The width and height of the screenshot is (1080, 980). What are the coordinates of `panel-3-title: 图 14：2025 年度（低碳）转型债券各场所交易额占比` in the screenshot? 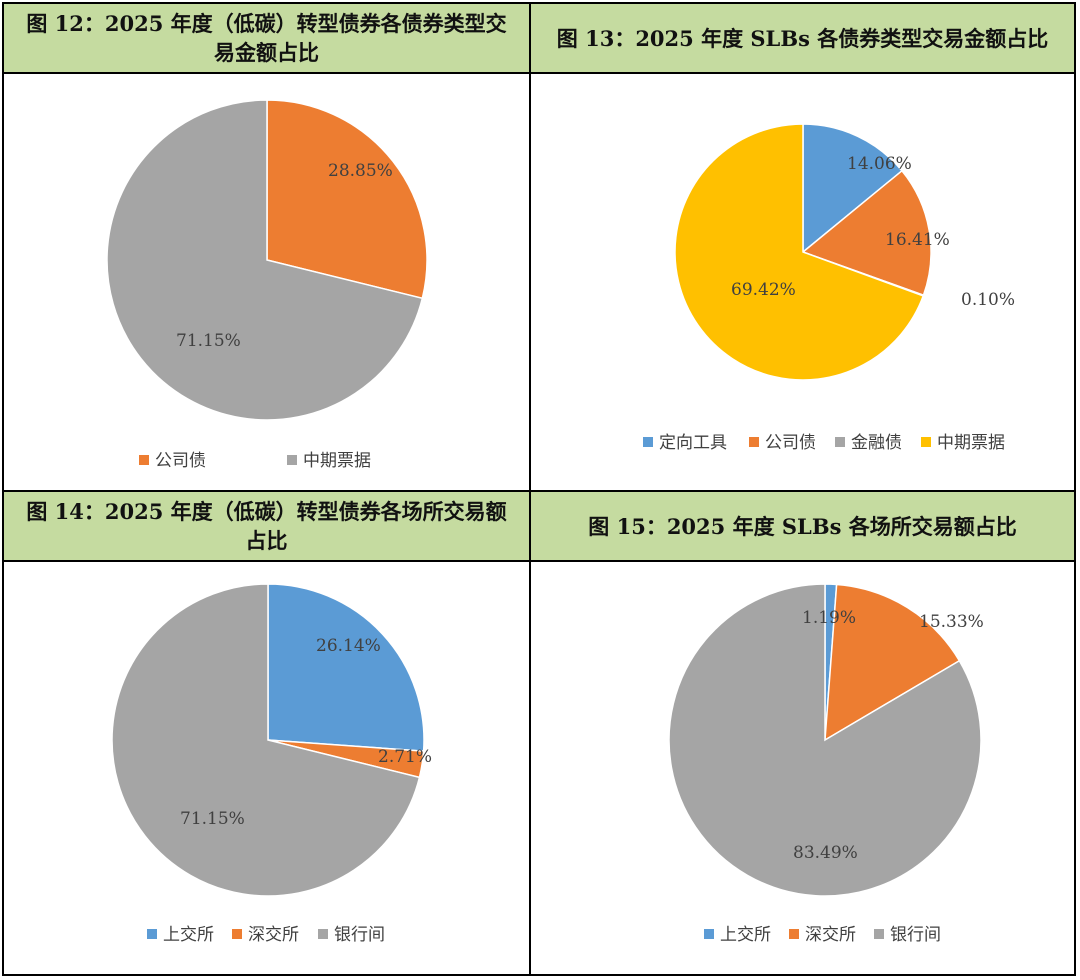 It's located at (266, 526).